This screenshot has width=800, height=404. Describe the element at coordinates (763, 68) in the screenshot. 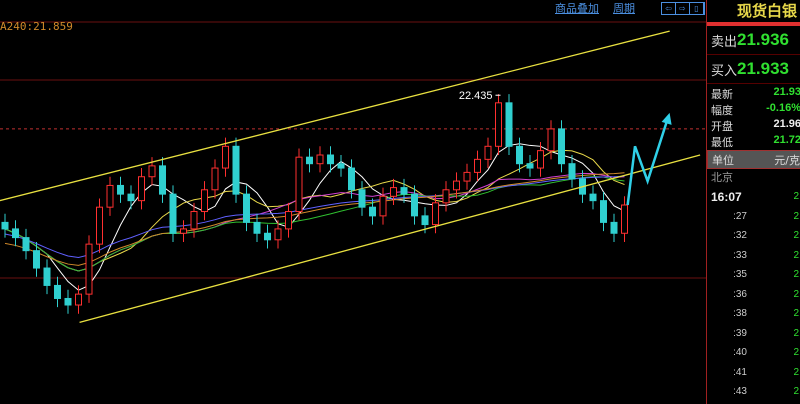

I see `buy-price: 21.933` at that location.